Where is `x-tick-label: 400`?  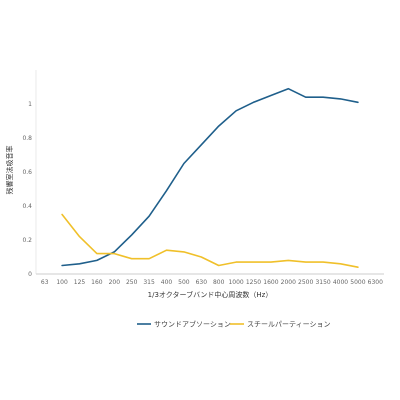
x-tick-label: 400 is located at coordinates (167, 282).